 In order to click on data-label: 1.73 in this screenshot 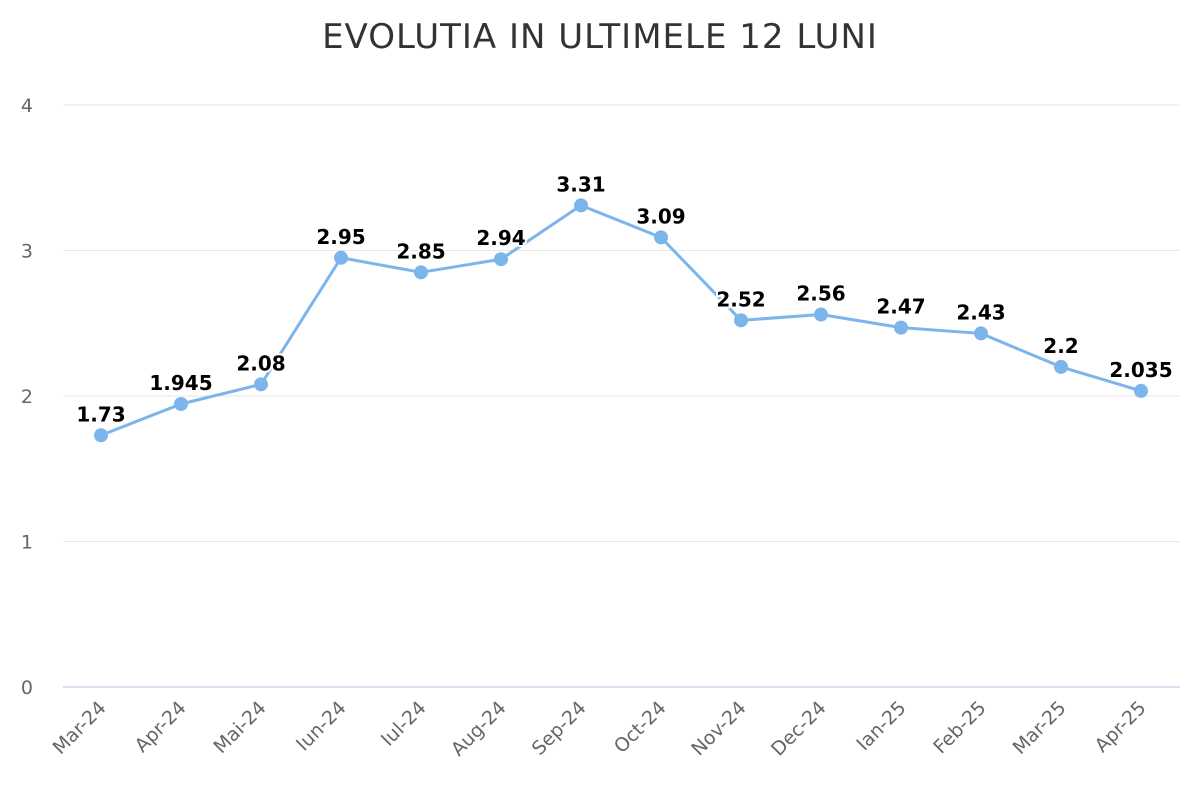, I will do `click(100, 414)`.